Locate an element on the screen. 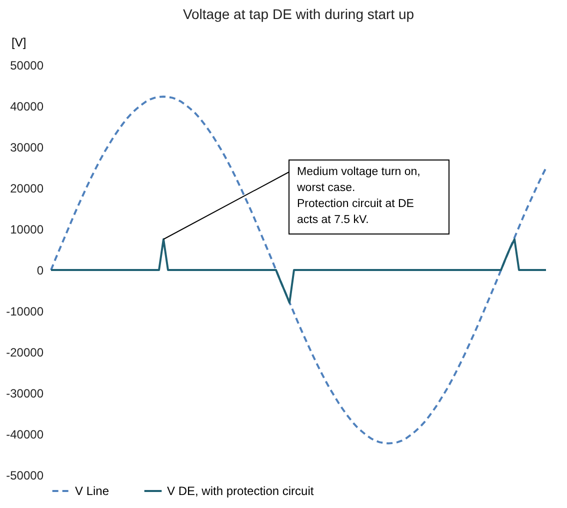 The image size is (567, 508). y-axis-title: [V] is located at coordinates (19, 43).